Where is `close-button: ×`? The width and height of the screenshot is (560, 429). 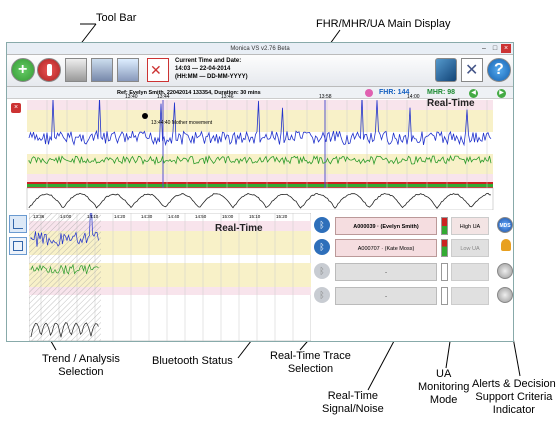 close-button: × is located at coordinates (506, 48).